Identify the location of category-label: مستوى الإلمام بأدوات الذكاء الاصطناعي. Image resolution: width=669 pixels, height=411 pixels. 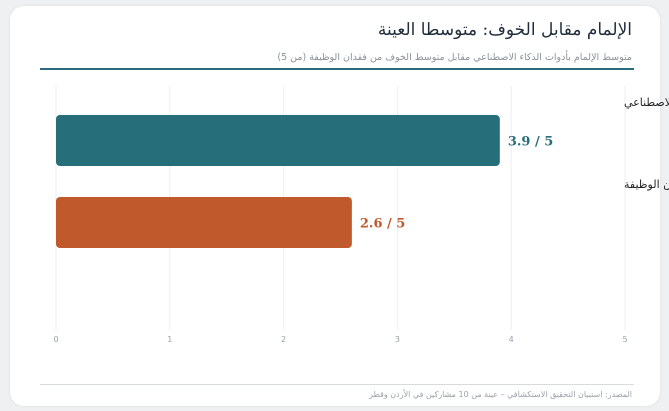
(646, 101).